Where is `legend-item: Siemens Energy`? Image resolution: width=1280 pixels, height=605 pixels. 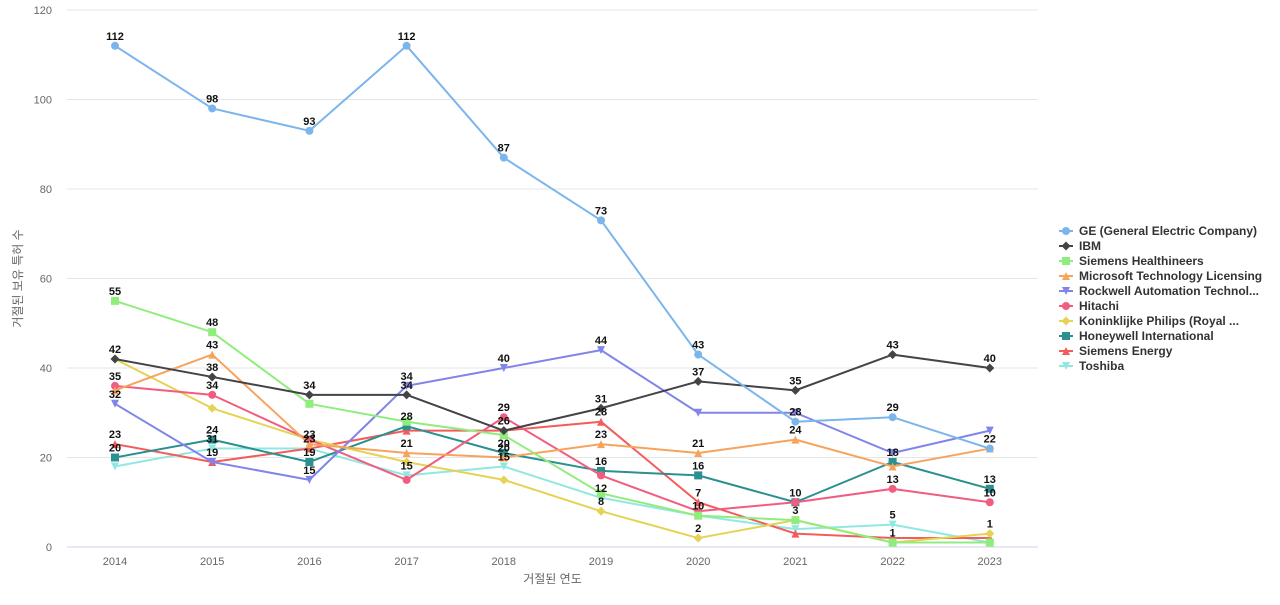
legend-item: Siemens Energy is located at coordinates (1116, 351).